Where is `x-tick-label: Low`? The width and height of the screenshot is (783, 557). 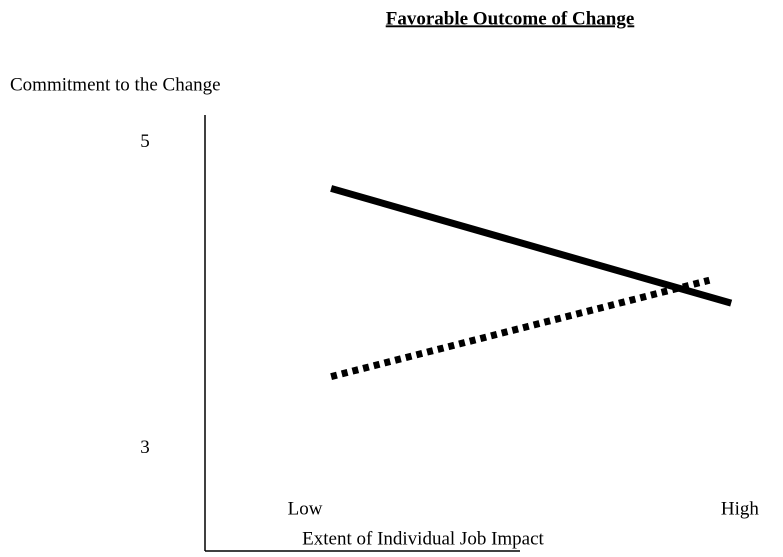
x-tick-label: Low is located at coordinates (305, 508).